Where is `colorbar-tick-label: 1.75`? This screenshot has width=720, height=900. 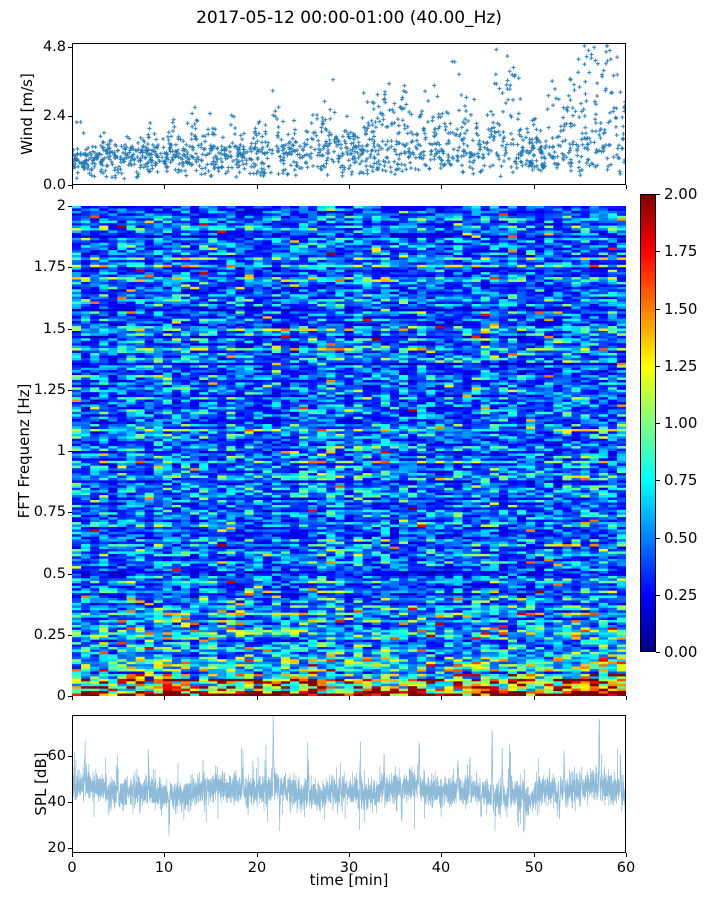 colorbar-tick-label: 1.75 is located at coordinates (681, 251).